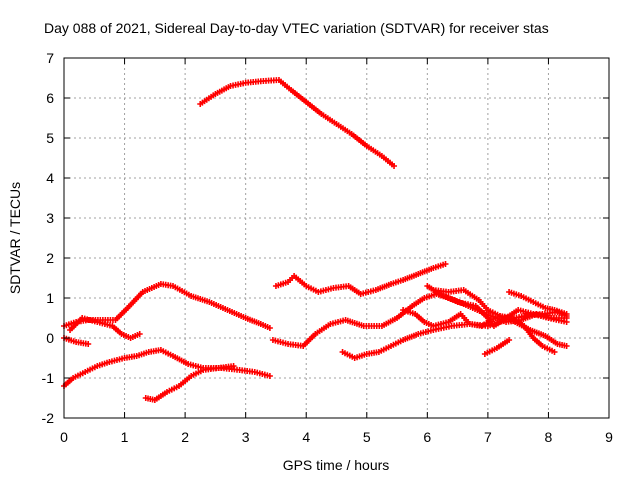 The height and width of the screenshot is (480, 640). What do you see at coordinates (15, 238) in the screenshot?
I see `y-axis-label: SDTVAR / TECUs` at bounding box center [15, 238].